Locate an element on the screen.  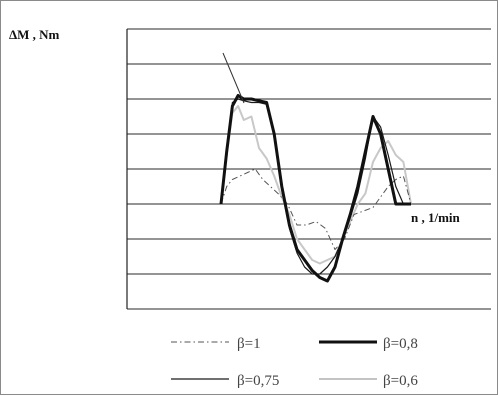
legend-label-3: β=0,6 is located at coordinates (400, 381).